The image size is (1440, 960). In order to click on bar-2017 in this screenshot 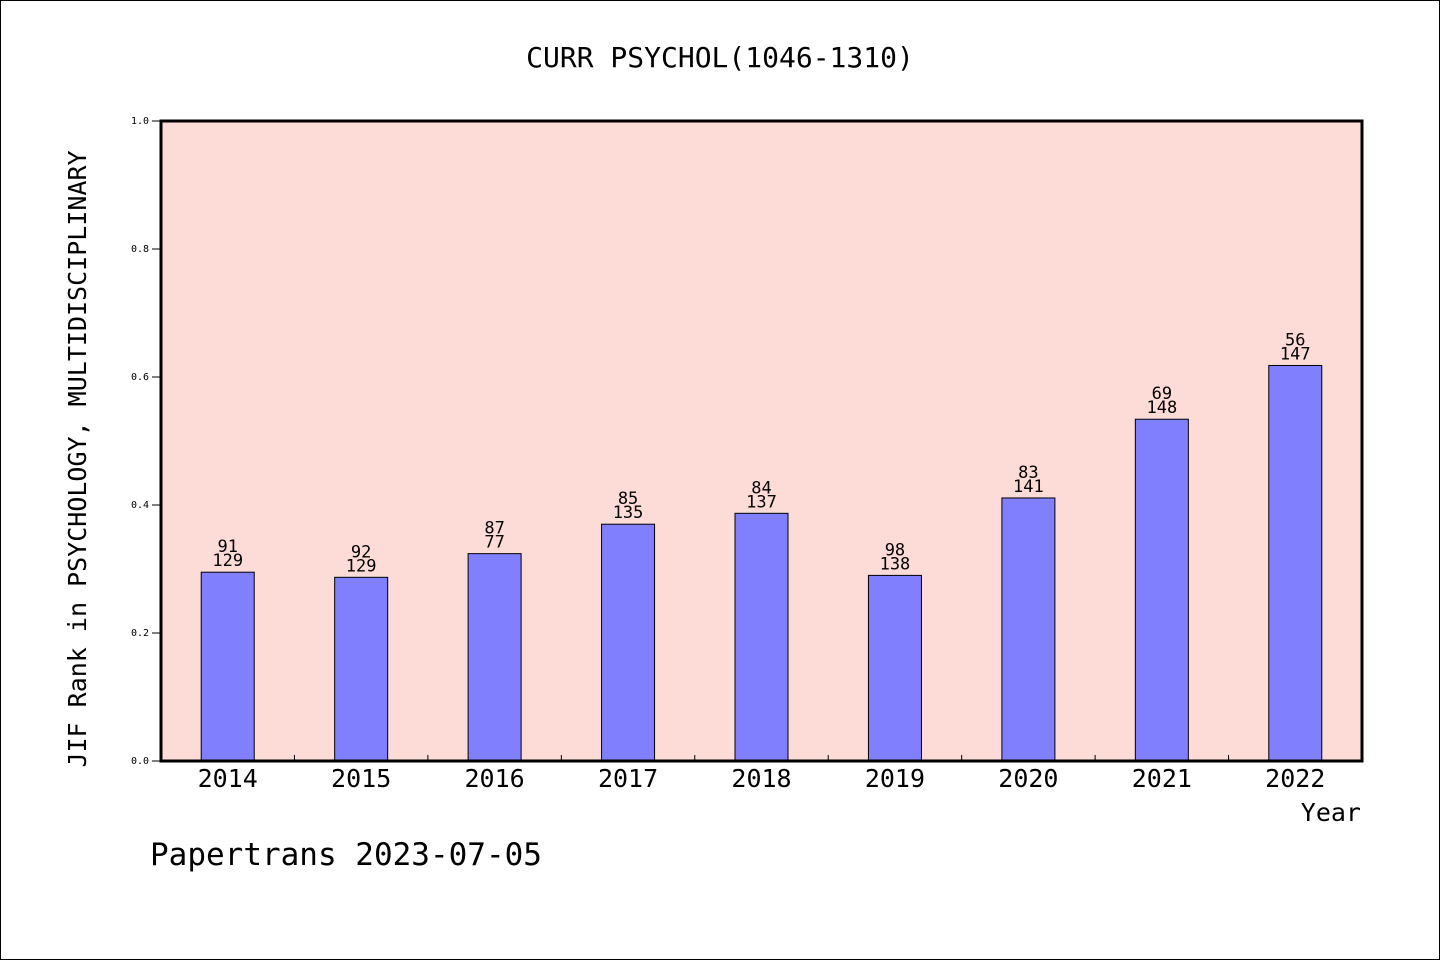, I will do `click(628, 642)`.